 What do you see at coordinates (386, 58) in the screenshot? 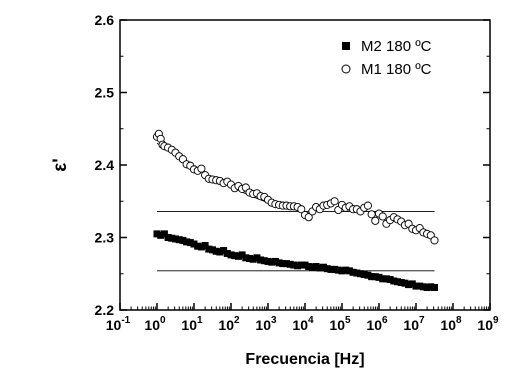
I see `legend: M2 180 ºC M1 180 ºC` at bounding box center [386, 58].